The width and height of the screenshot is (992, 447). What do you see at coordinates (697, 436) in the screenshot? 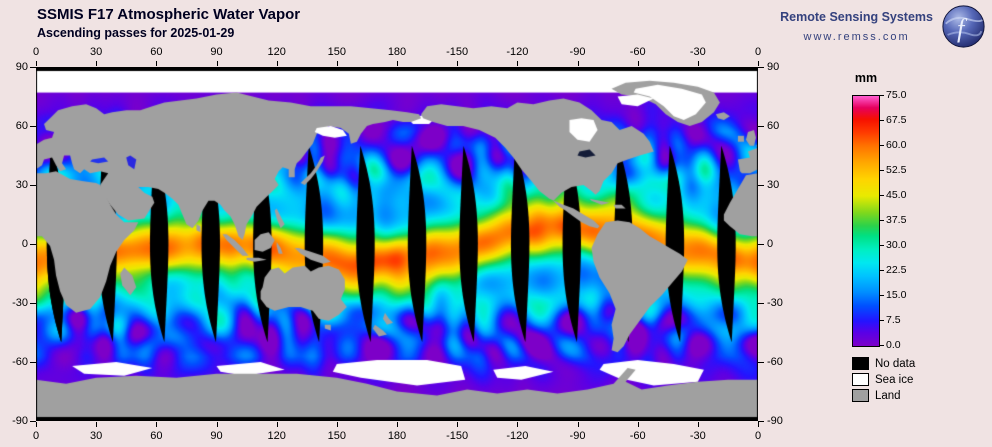
I see `lon-tick-label-bottom: -30` at bounding box center [697, 436].